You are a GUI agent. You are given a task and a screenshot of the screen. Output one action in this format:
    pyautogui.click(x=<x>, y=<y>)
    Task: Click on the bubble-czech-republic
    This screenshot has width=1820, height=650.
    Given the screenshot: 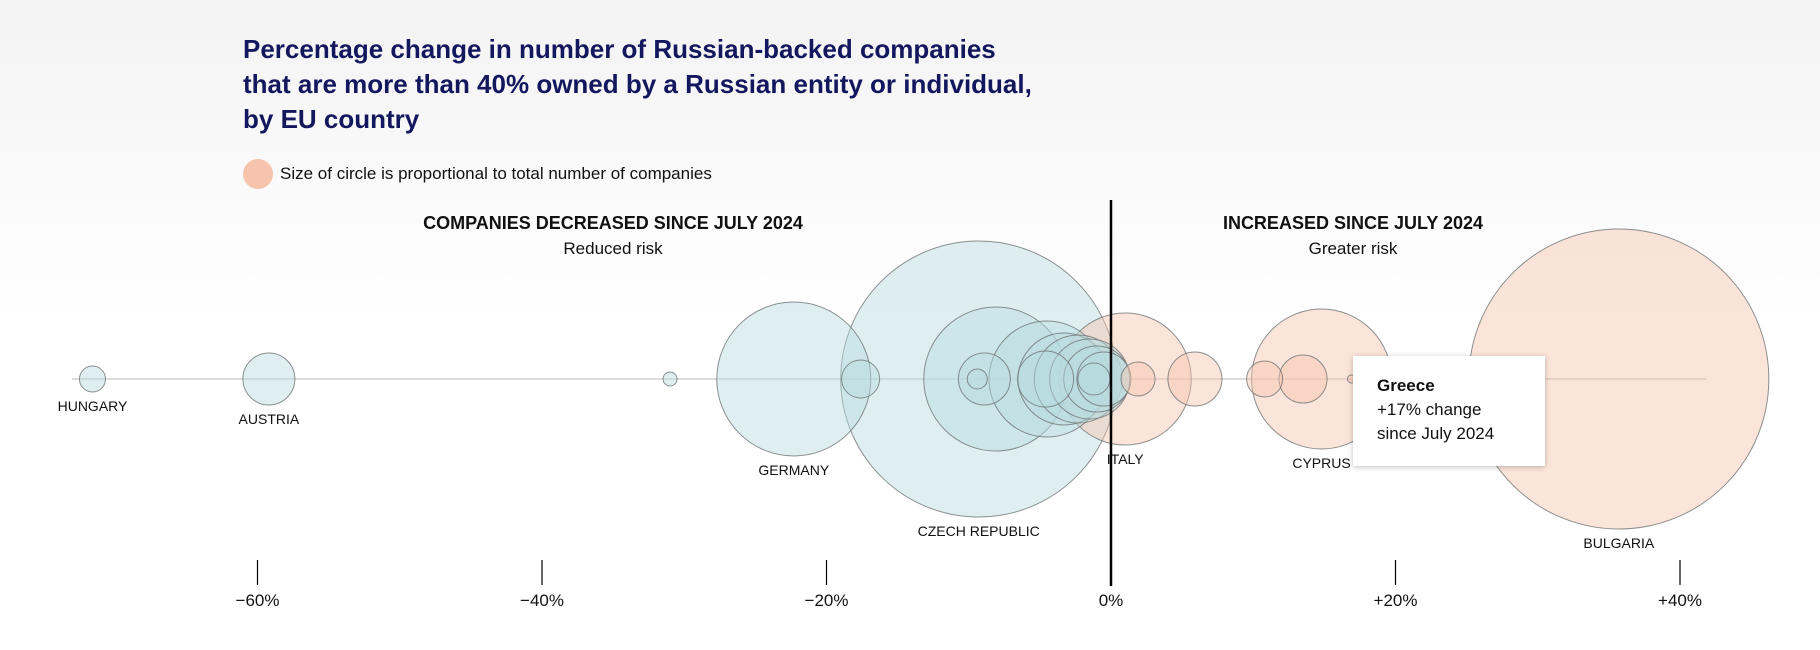 What is the action you would take?
    pyautogui.click(x=979, y=379)
    